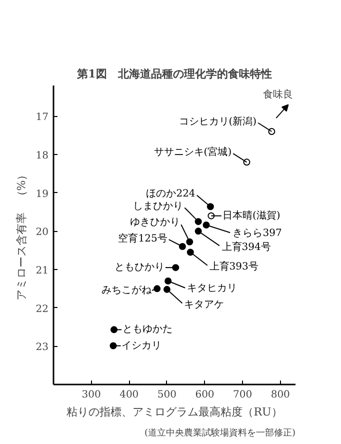 This screenshot has height=444, width=341. Describe the element at coordinates (251, 215) in the screenshot. I see `annotation: 日本晴(滋賀)` at that location.